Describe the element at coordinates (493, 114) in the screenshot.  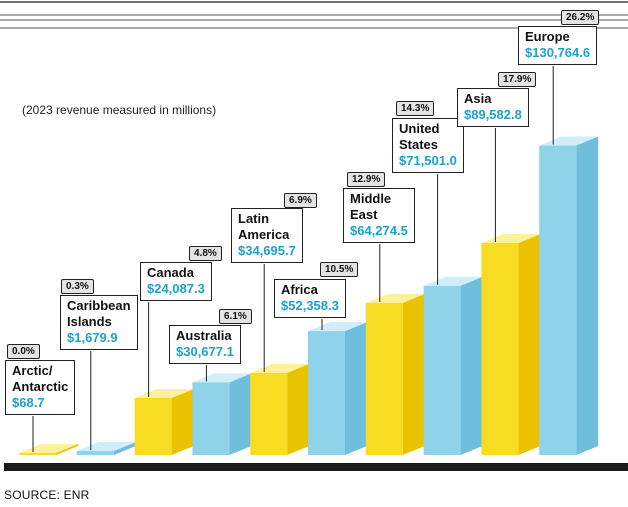
I see `revenue-value: $89,582.8` at that location.